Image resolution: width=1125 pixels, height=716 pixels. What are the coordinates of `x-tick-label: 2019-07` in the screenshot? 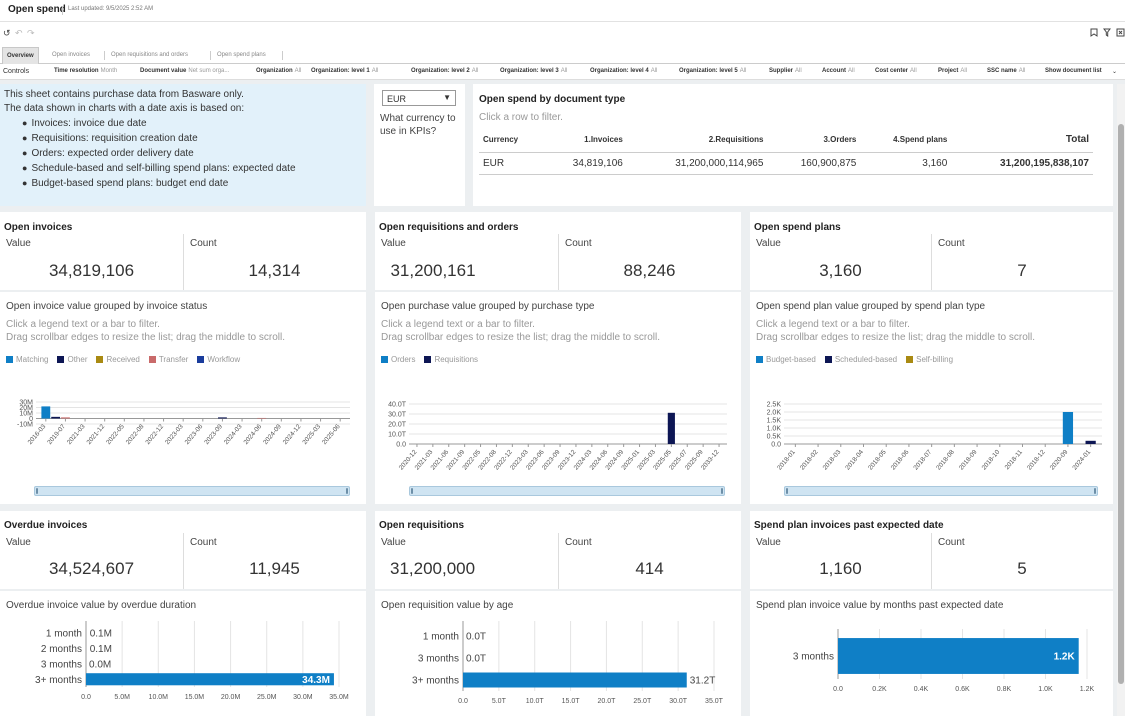 It's located at (56, 434).